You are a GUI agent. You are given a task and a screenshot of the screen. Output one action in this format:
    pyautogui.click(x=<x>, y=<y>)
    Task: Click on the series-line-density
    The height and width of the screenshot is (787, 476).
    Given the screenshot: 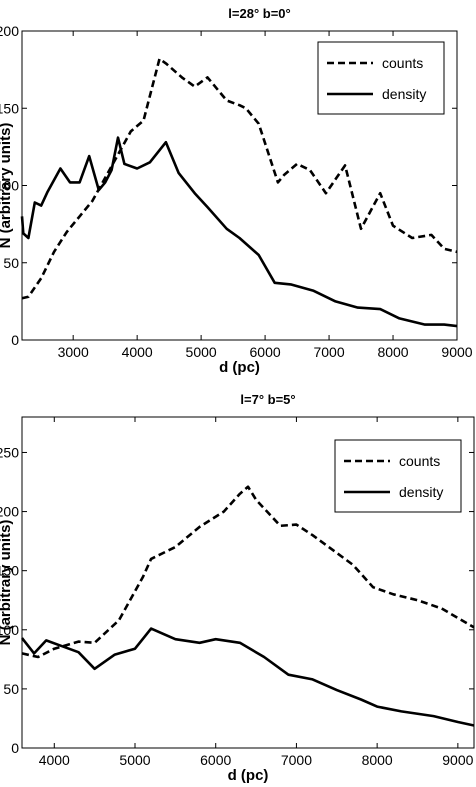 What is the action you would take?
    pyautogui.click(x=247, y=677)
    